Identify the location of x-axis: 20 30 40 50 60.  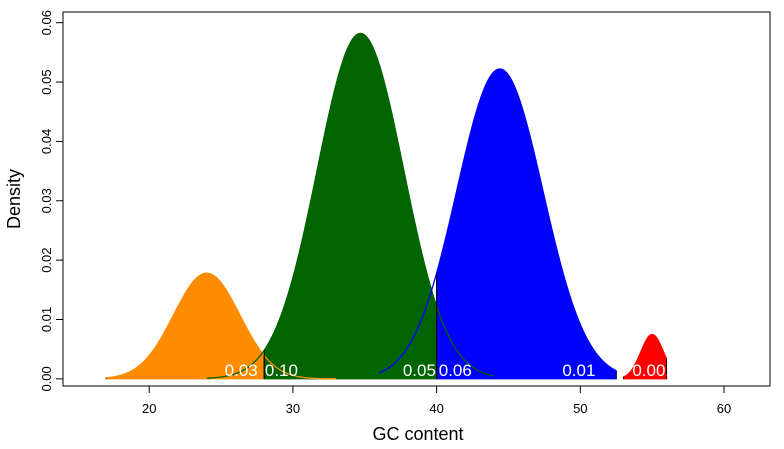
(436, 400).